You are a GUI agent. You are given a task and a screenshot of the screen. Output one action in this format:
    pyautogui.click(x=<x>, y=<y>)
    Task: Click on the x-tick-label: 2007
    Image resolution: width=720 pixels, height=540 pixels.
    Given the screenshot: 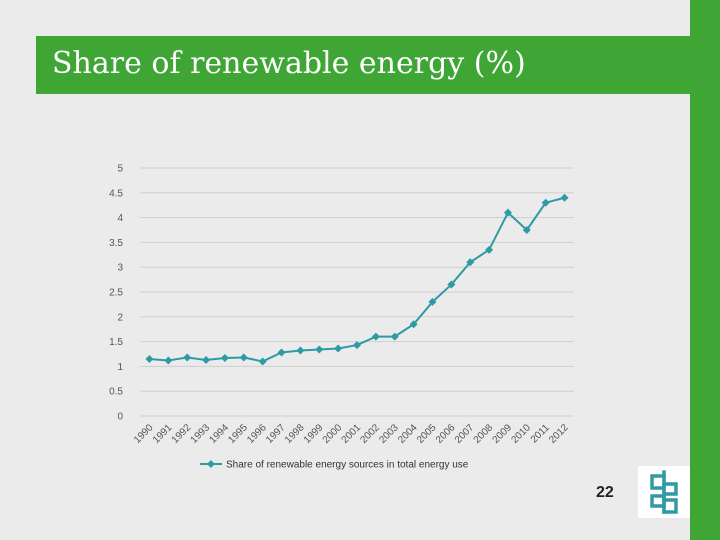 What is the action you would take?
    pyautogui.click(x=465, y=434)
    